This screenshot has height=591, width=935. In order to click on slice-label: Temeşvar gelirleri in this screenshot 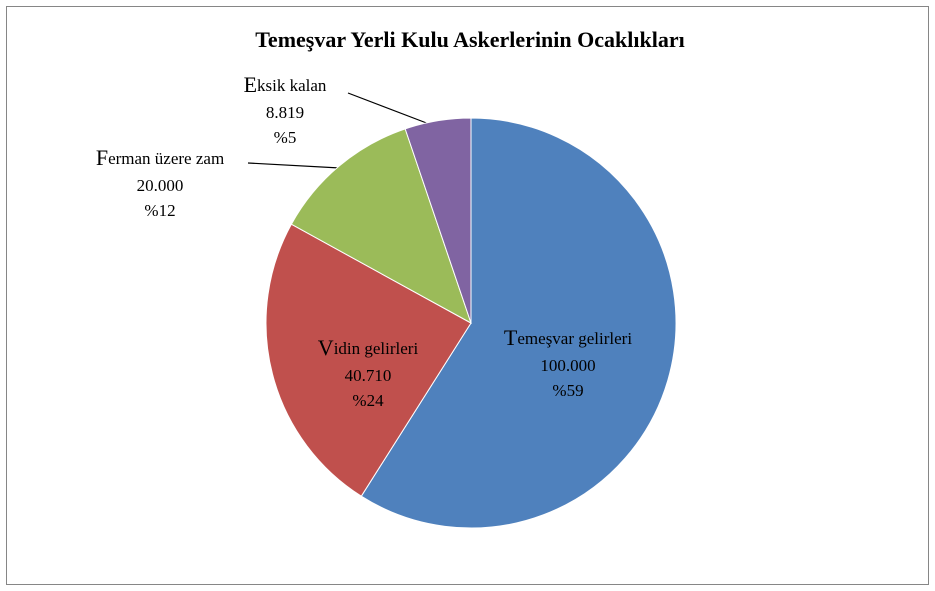, I will do `click(568, 337)`.